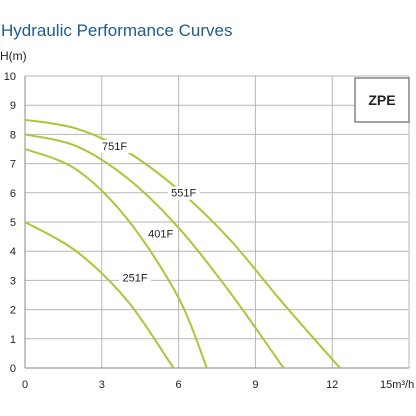 The width and height of the screenshot is (416, 416). Describe the element at coordinates (255, 385) in the screenshot. I see `x-tick-label: 9` at that location.